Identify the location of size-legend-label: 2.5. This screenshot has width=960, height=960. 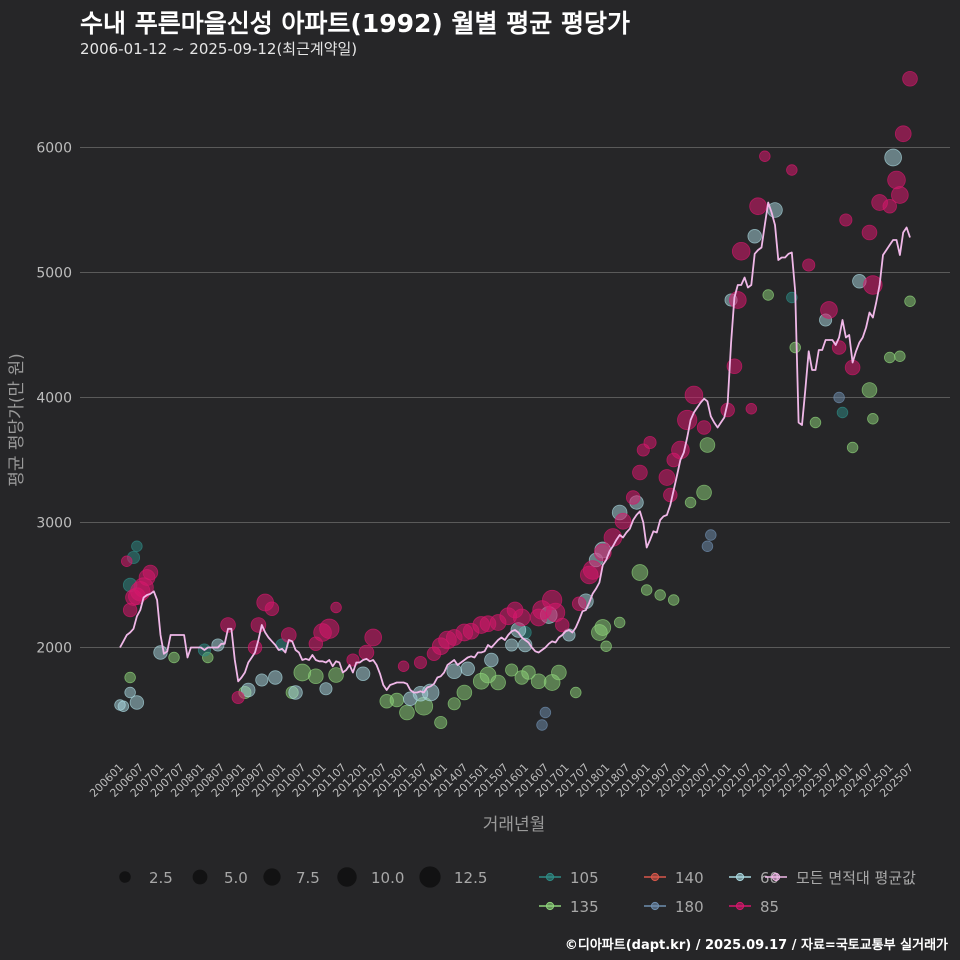
(161, 878).